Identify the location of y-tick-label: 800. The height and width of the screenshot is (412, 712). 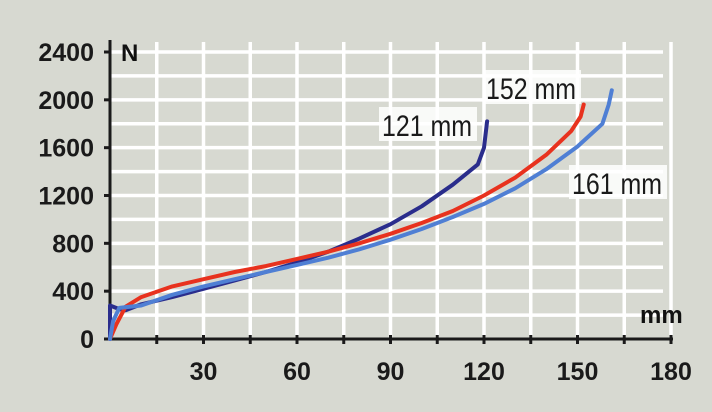
(73, 244).